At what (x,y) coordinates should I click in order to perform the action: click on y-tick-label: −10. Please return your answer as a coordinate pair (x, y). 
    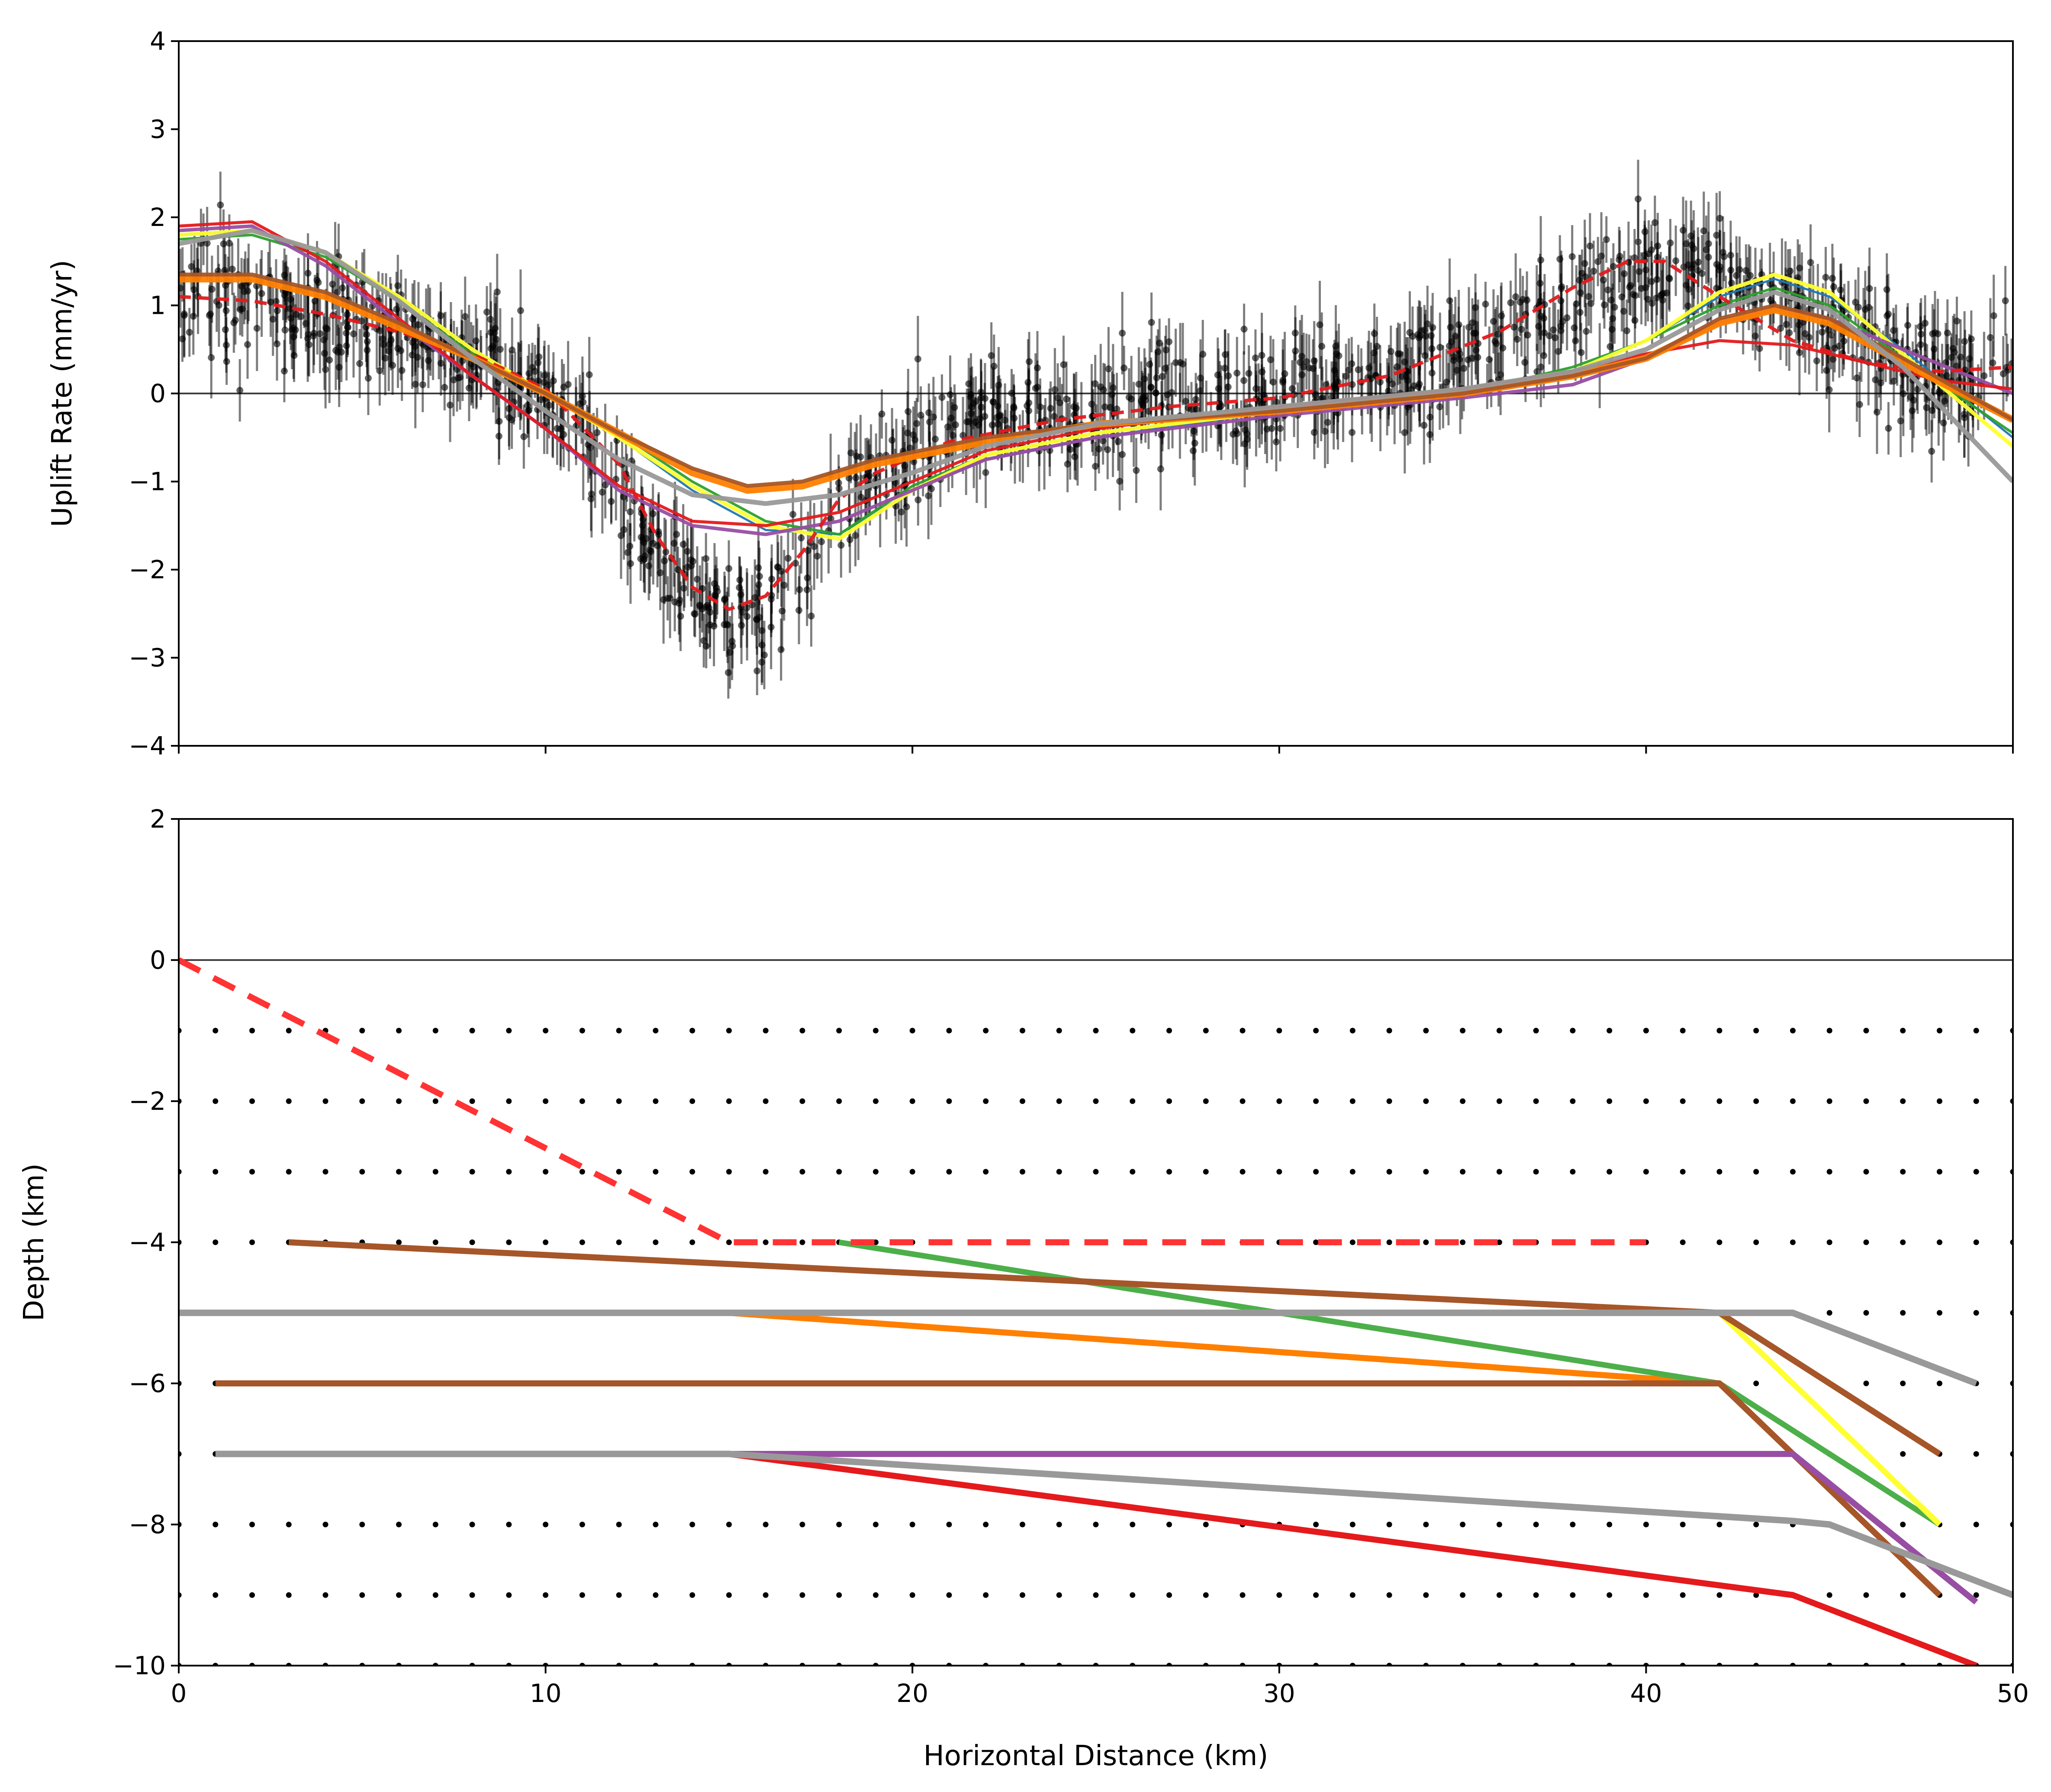
    Looking at the image, I should click on (139, 1666).